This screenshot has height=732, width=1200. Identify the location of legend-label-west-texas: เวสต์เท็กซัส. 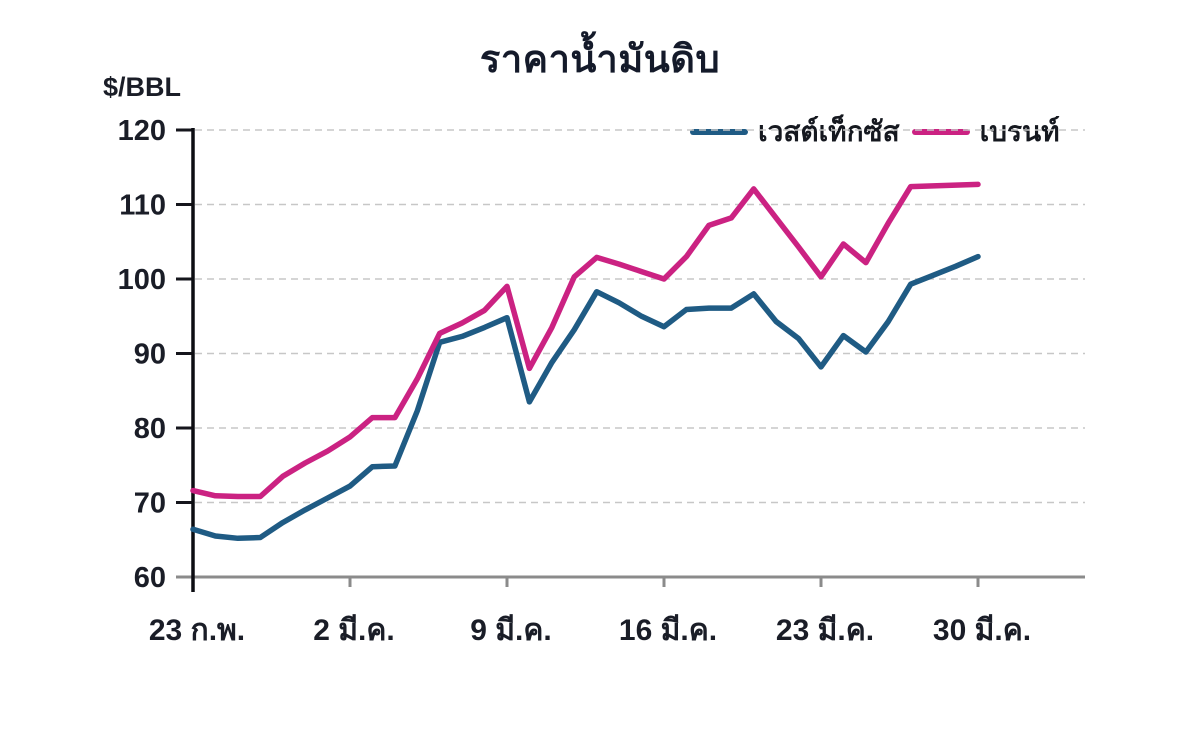
(829, 131).